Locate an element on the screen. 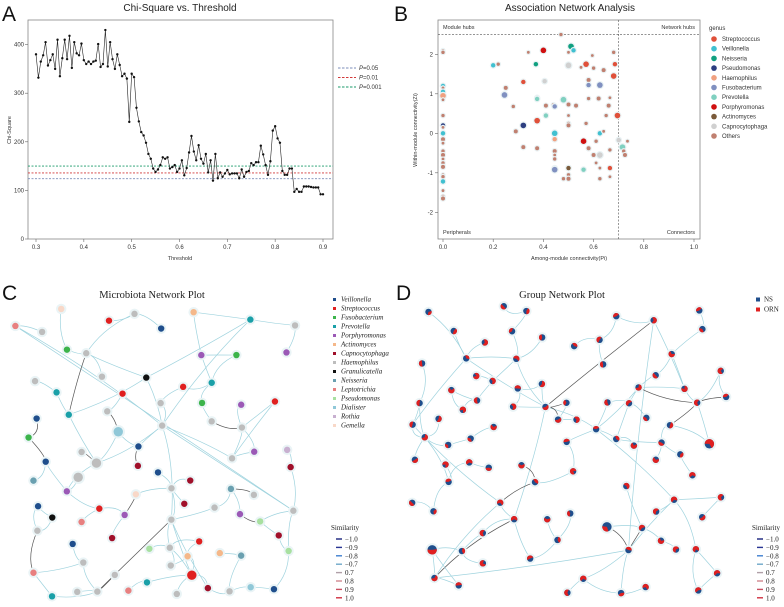  similarity-label: −0.9 is located at coordinates (772, 548).